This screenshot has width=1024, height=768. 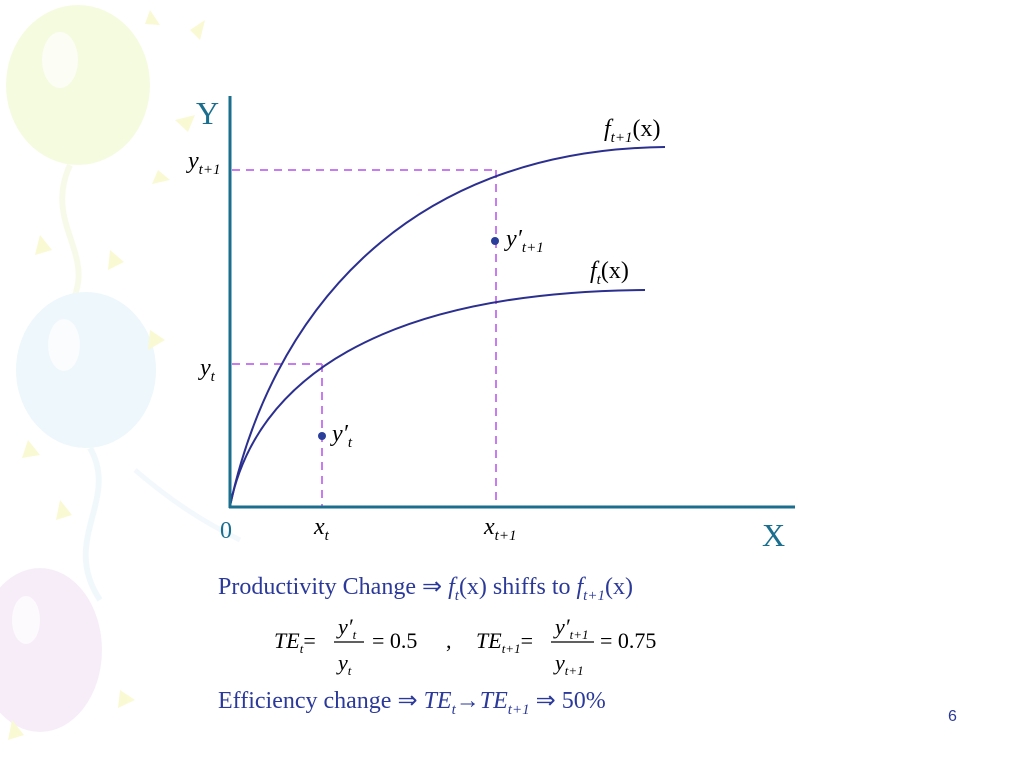 I want to click on balloon-blue, so click(x=86, y=370).